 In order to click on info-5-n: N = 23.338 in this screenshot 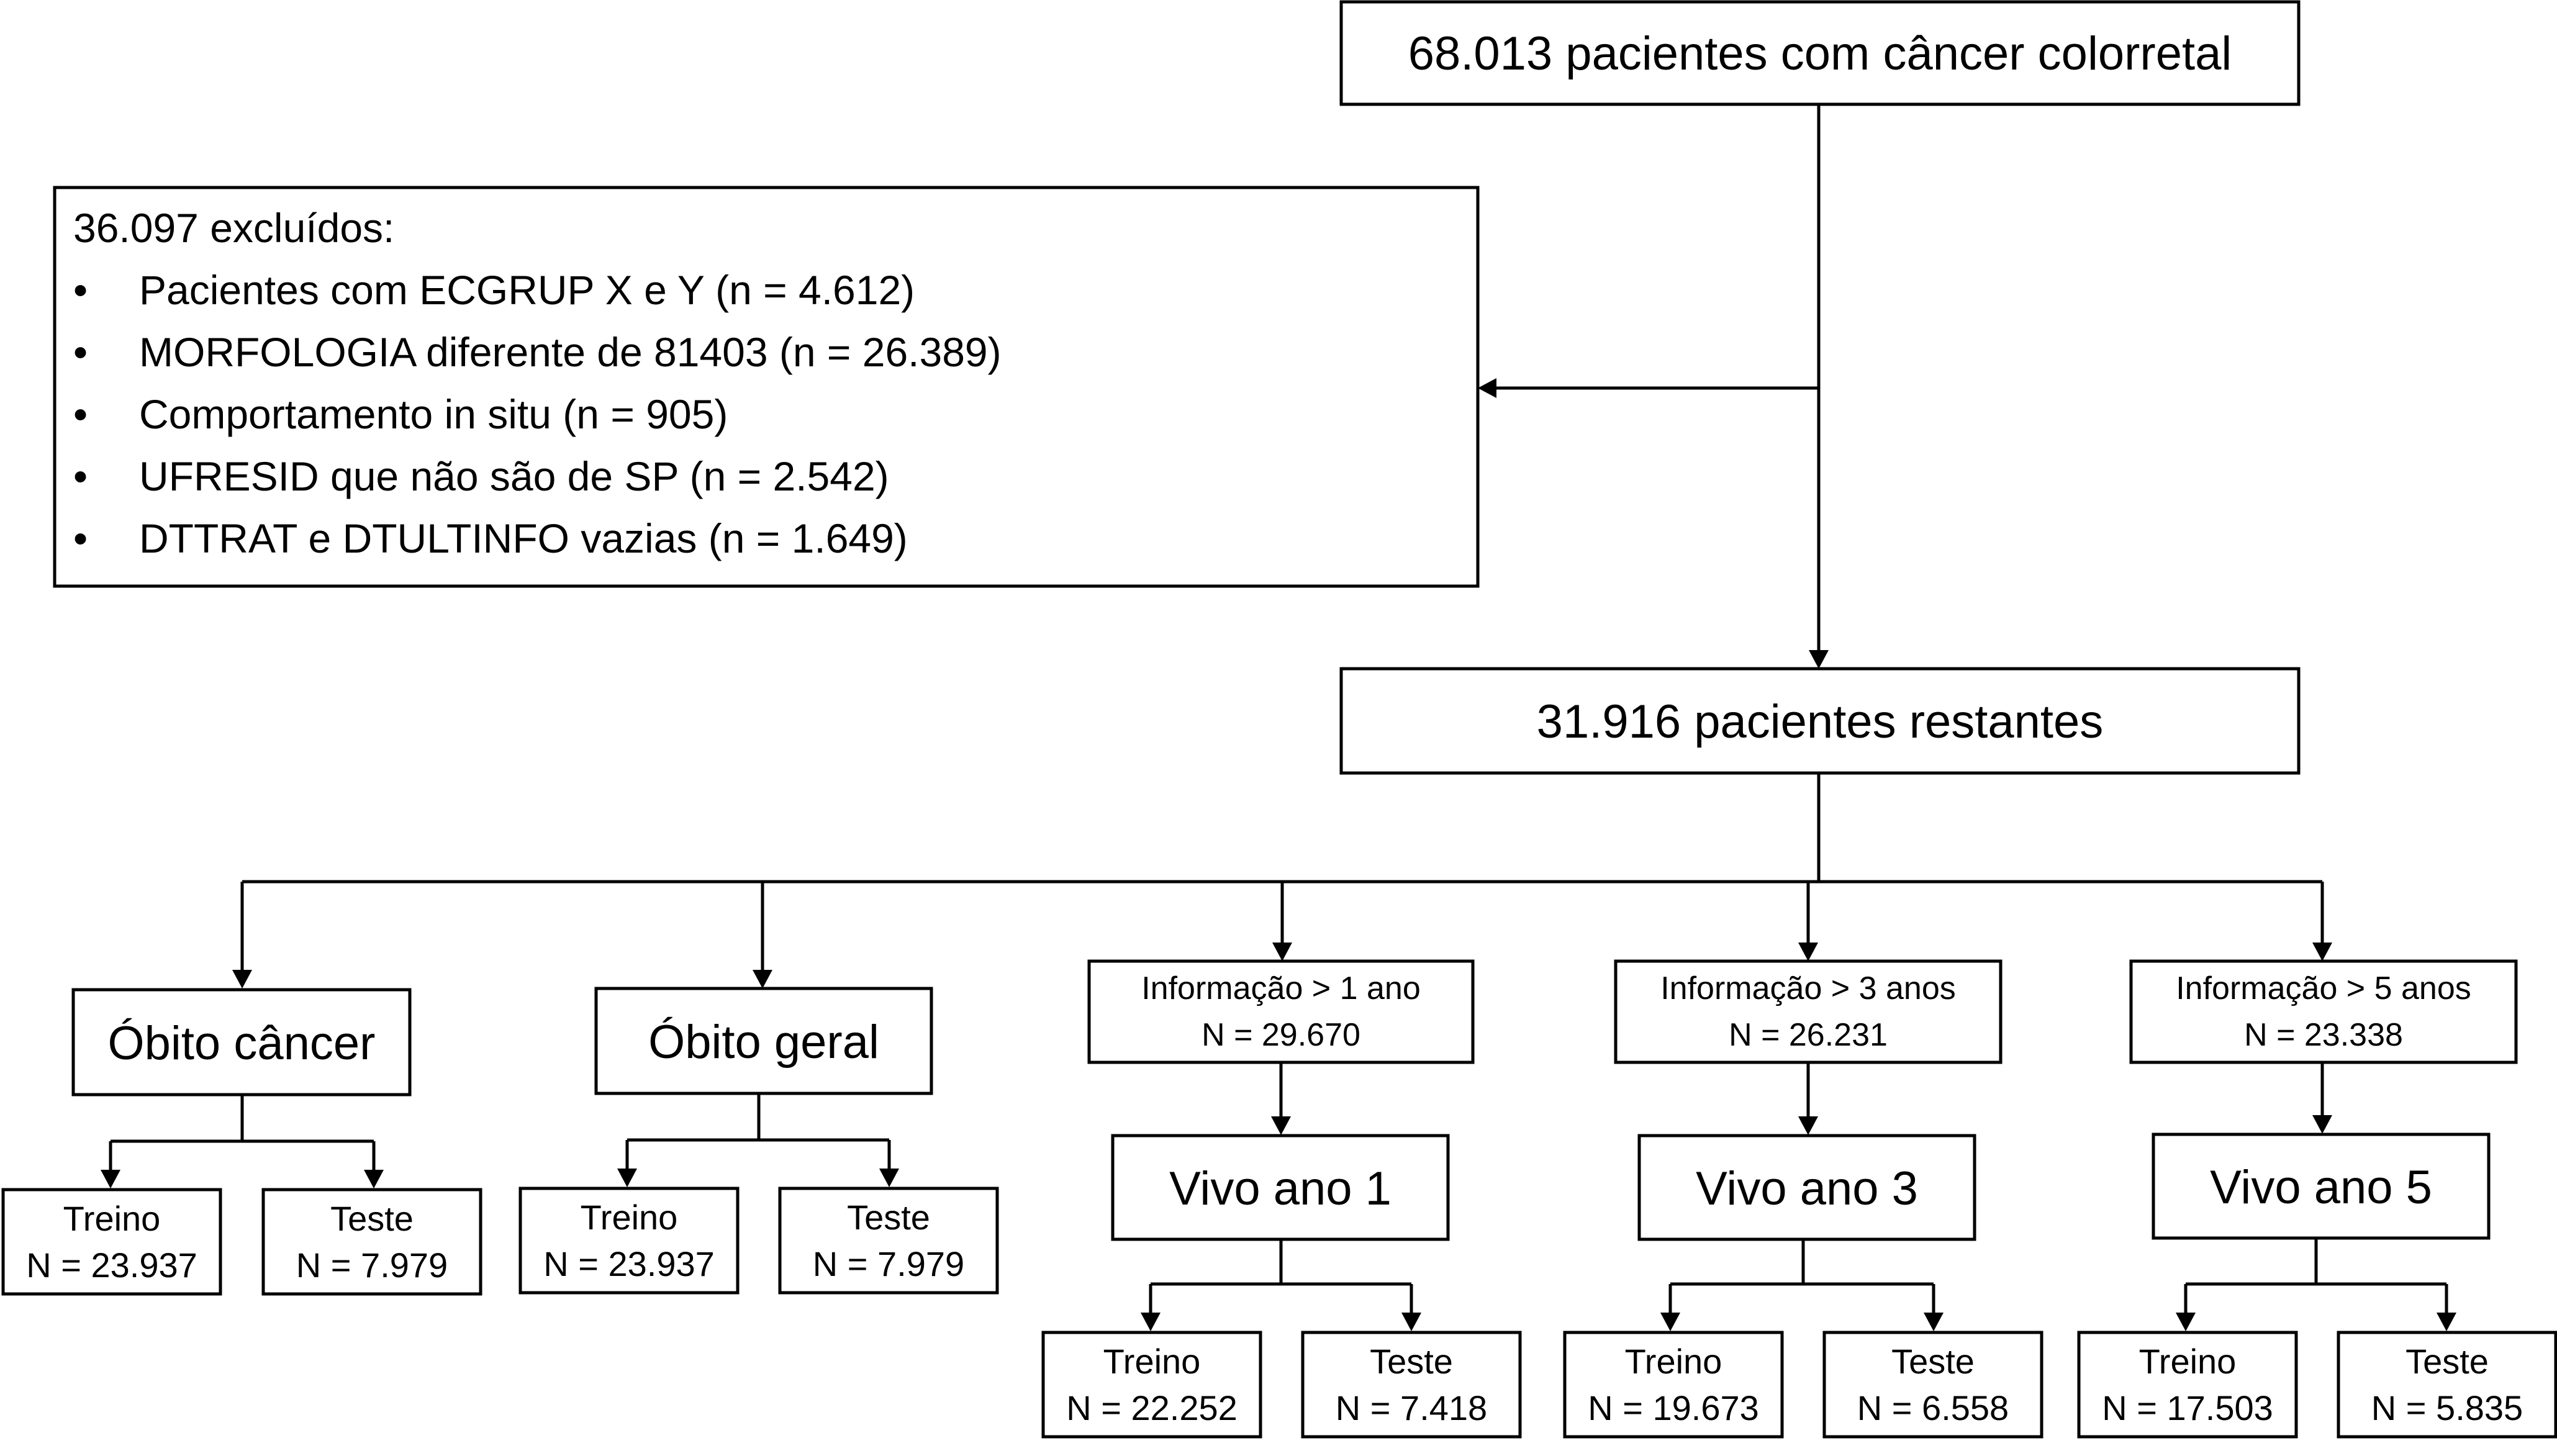, I will do `click(2323, 1035)`.